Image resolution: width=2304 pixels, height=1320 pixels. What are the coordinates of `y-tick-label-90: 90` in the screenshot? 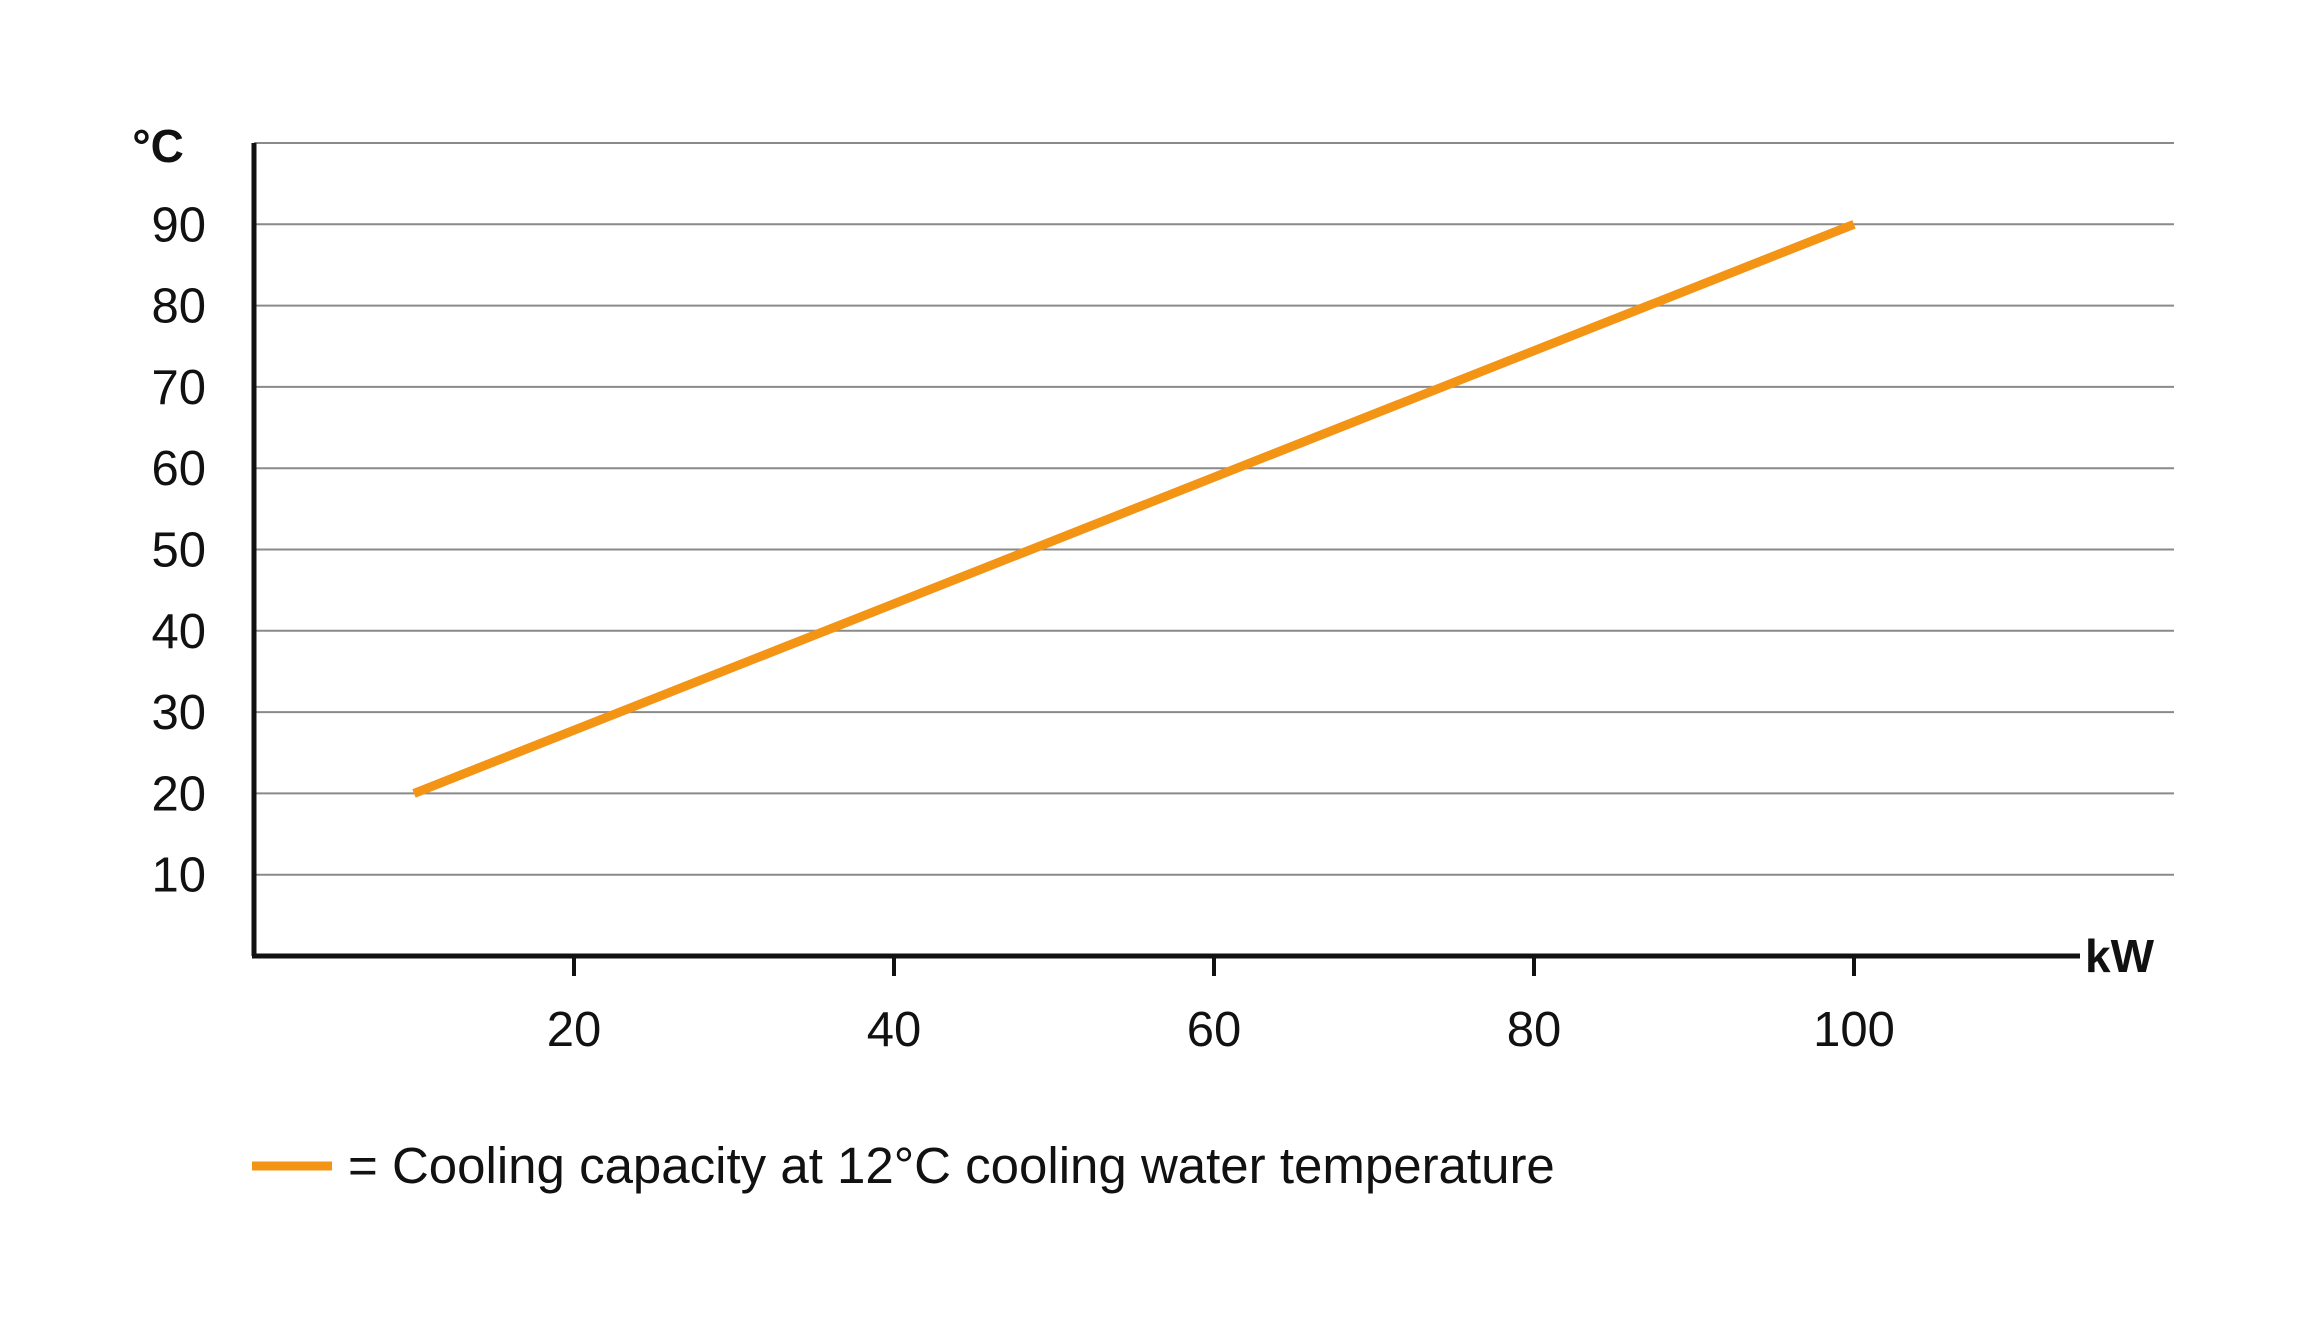 It's located at (178, 225).